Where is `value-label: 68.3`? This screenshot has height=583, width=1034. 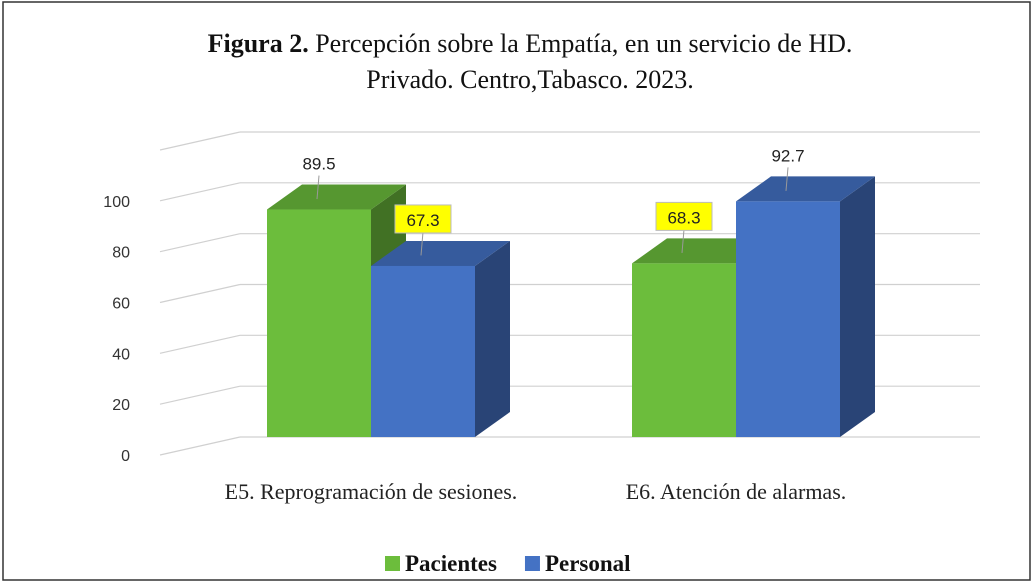
value-label: 68.3 is located at coordinates (683, 217).